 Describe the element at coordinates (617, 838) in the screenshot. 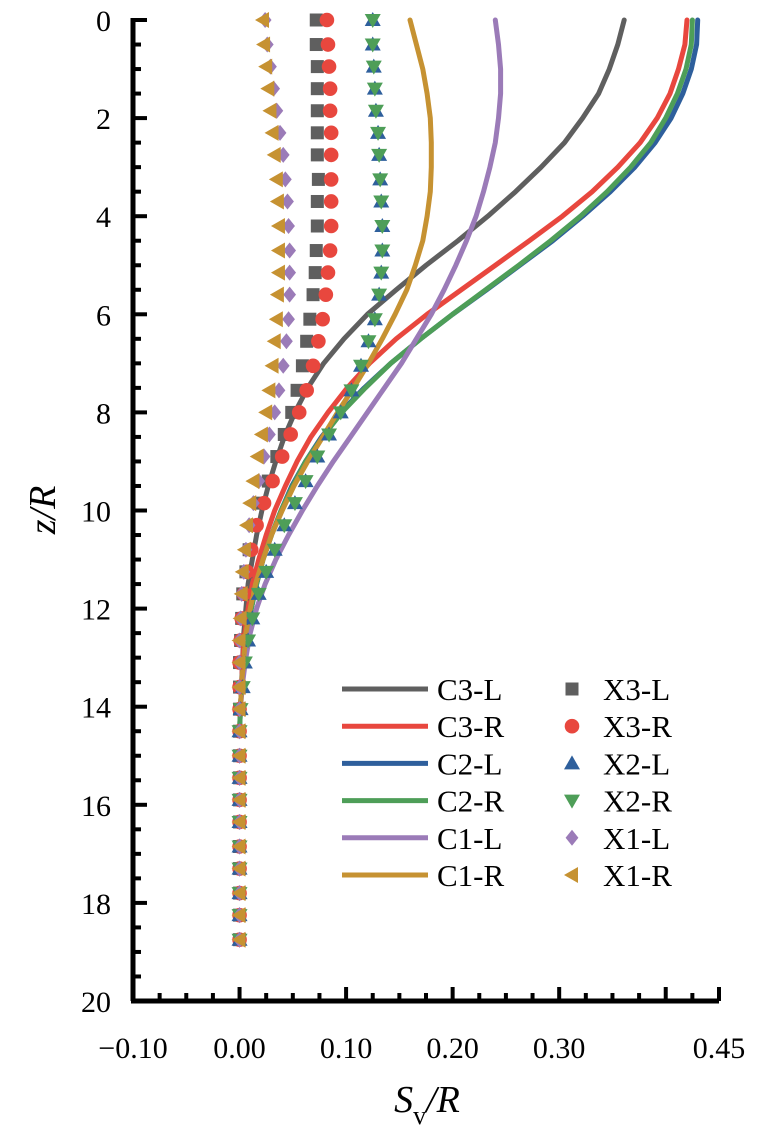

I see `legend-item-x1-l: X1-L` at that location.